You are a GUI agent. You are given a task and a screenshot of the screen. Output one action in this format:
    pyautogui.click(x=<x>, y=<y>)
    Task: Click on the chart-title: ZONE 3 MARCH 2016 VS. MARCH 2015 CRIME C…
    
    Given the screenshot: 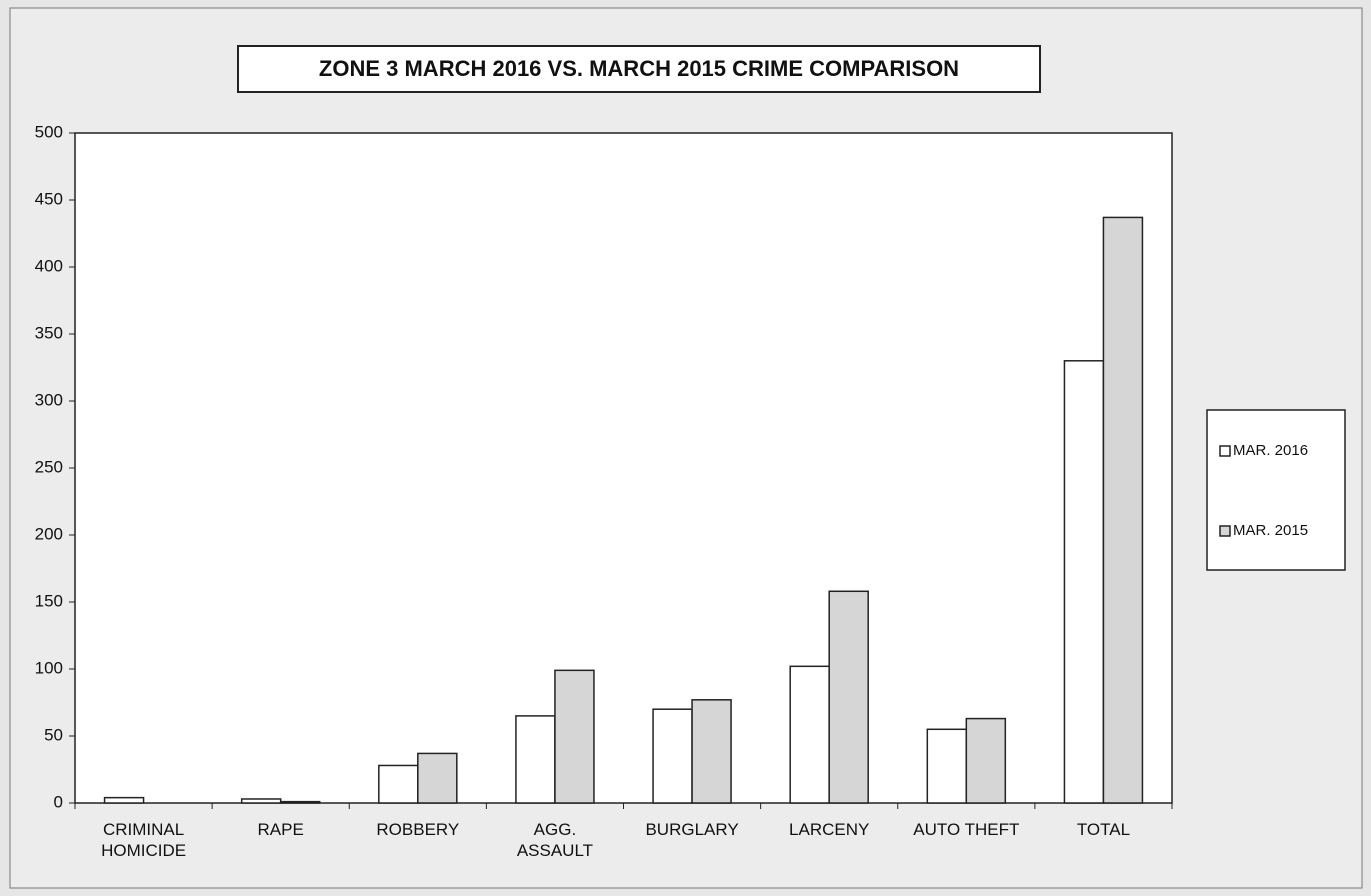 What is the action you would take?
    pyautogui.click(x=639, y=68)
    